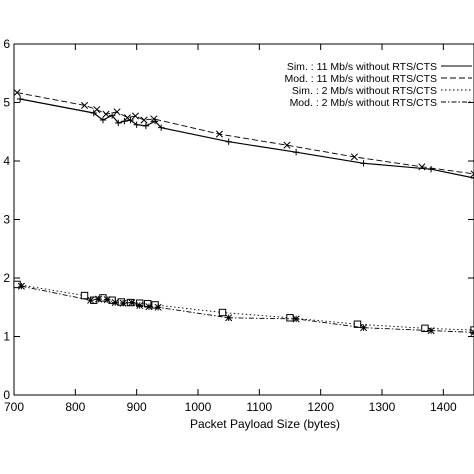 Image resolution: width=474 pixels, height=474 pixels. I want to click on x-axis-label: Packet Payload Size (bytes), so click(265, 424).